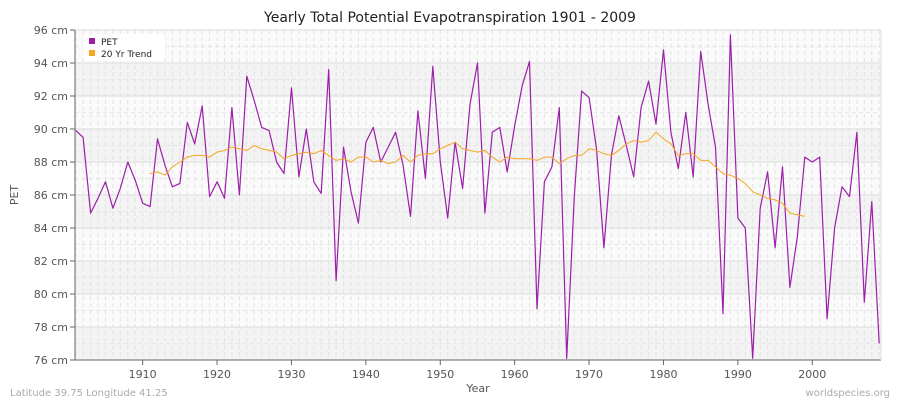  Describe the element at coordinates (738, 374) in the screenshot. I see `x-tick-label: 1990` at that location.